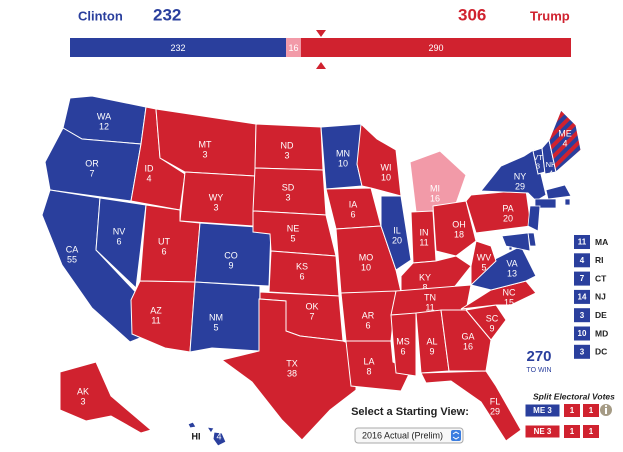  What do you see at coordinates (366, 257) in the screenshot?
I see `state-abbr: MO` at bounding box center [366, 257].